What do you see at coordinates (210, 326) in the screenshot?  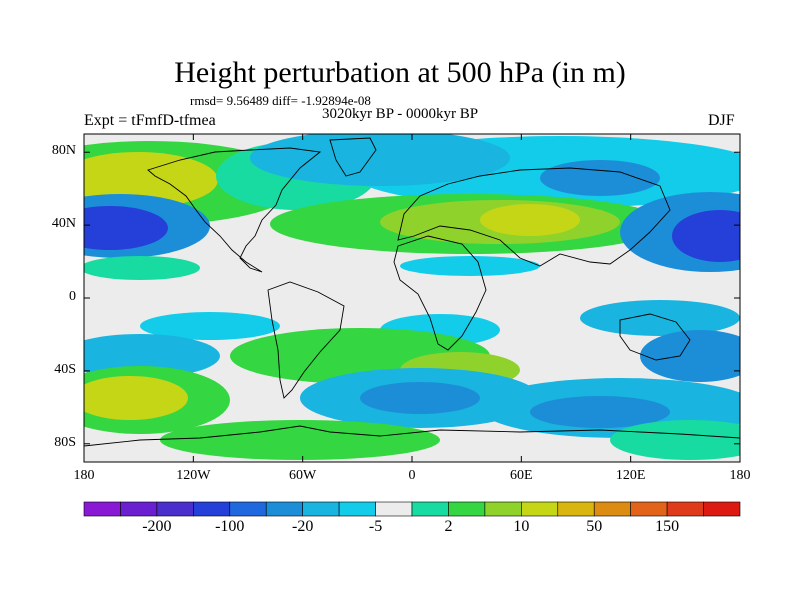 I see `field-cell-trop-south-pac` at bounding box center [210, 326].